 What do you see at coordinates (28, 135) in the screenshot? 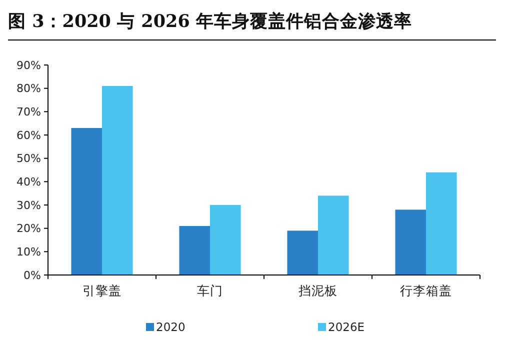
I see `y-tick-label: 60%` at bounding box center [28, 135].